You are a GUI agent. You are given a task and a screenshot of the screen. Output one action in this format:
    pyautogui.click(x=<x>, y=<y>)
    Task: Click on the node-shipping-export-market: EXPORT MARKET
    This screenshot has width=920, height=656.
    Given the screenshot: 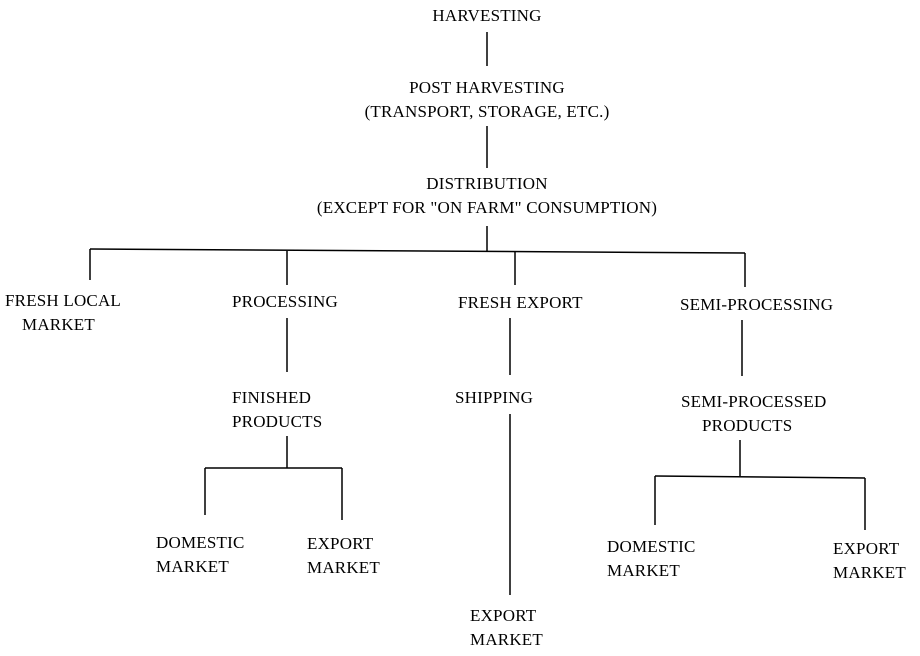 What is the action you would take?
    pyautogui.click(x=506, y=628)
    